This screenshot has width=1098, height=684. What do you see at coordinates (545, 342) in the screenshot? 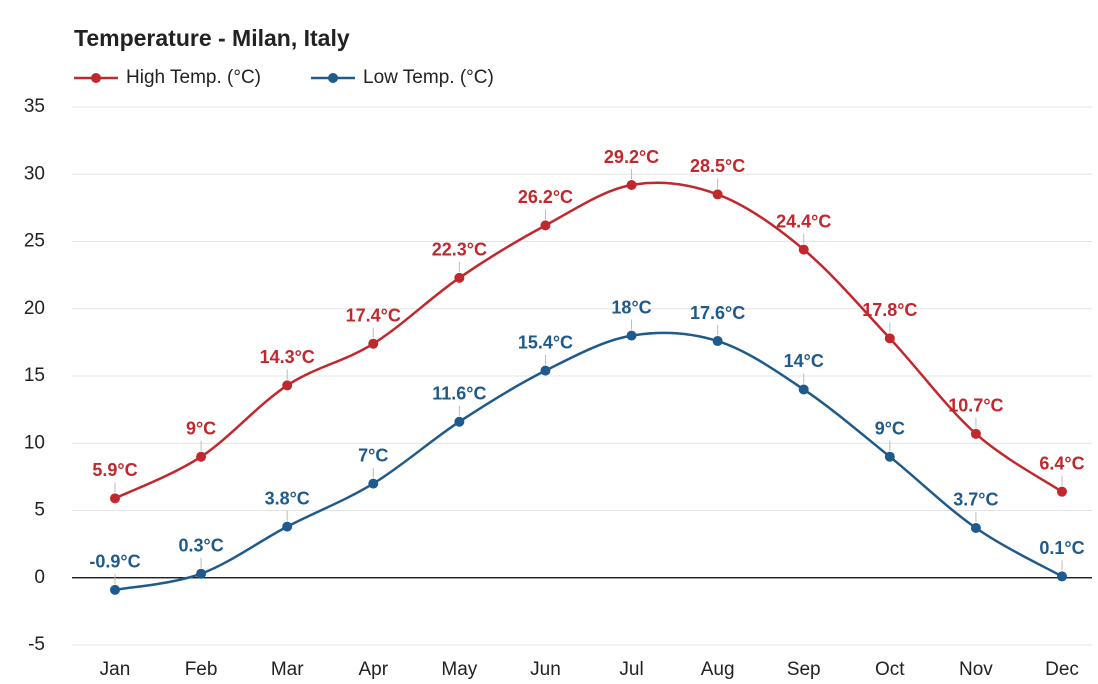
I see `data-label: 15.4°C` at bounding box center [545, 342].